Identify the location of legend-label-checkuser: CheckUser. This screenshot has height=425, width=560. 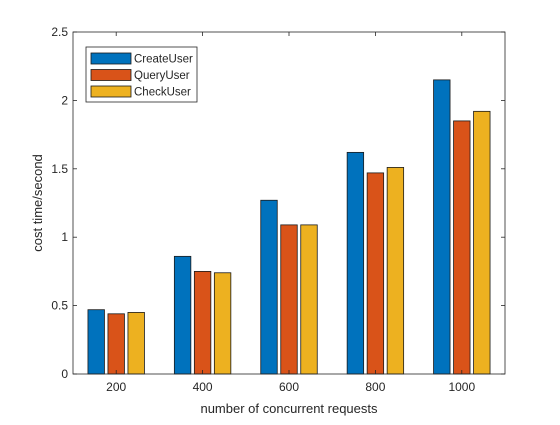
(162, 93).